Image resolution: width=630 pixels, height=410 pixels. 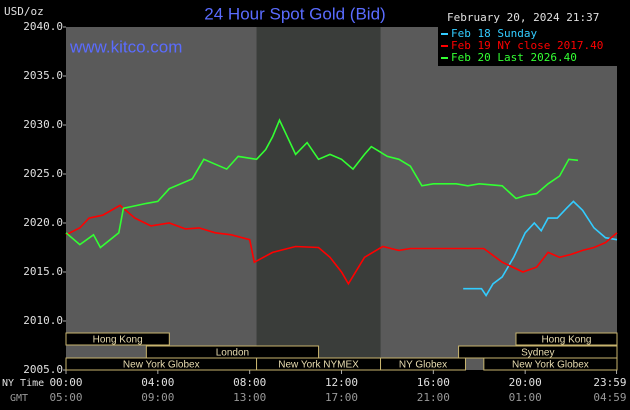 What do you see at coordinates (514, 57) in the screenshot?
I see `legend-label: Feb 20 Last 2026.40` at bounding box center [514, 57].